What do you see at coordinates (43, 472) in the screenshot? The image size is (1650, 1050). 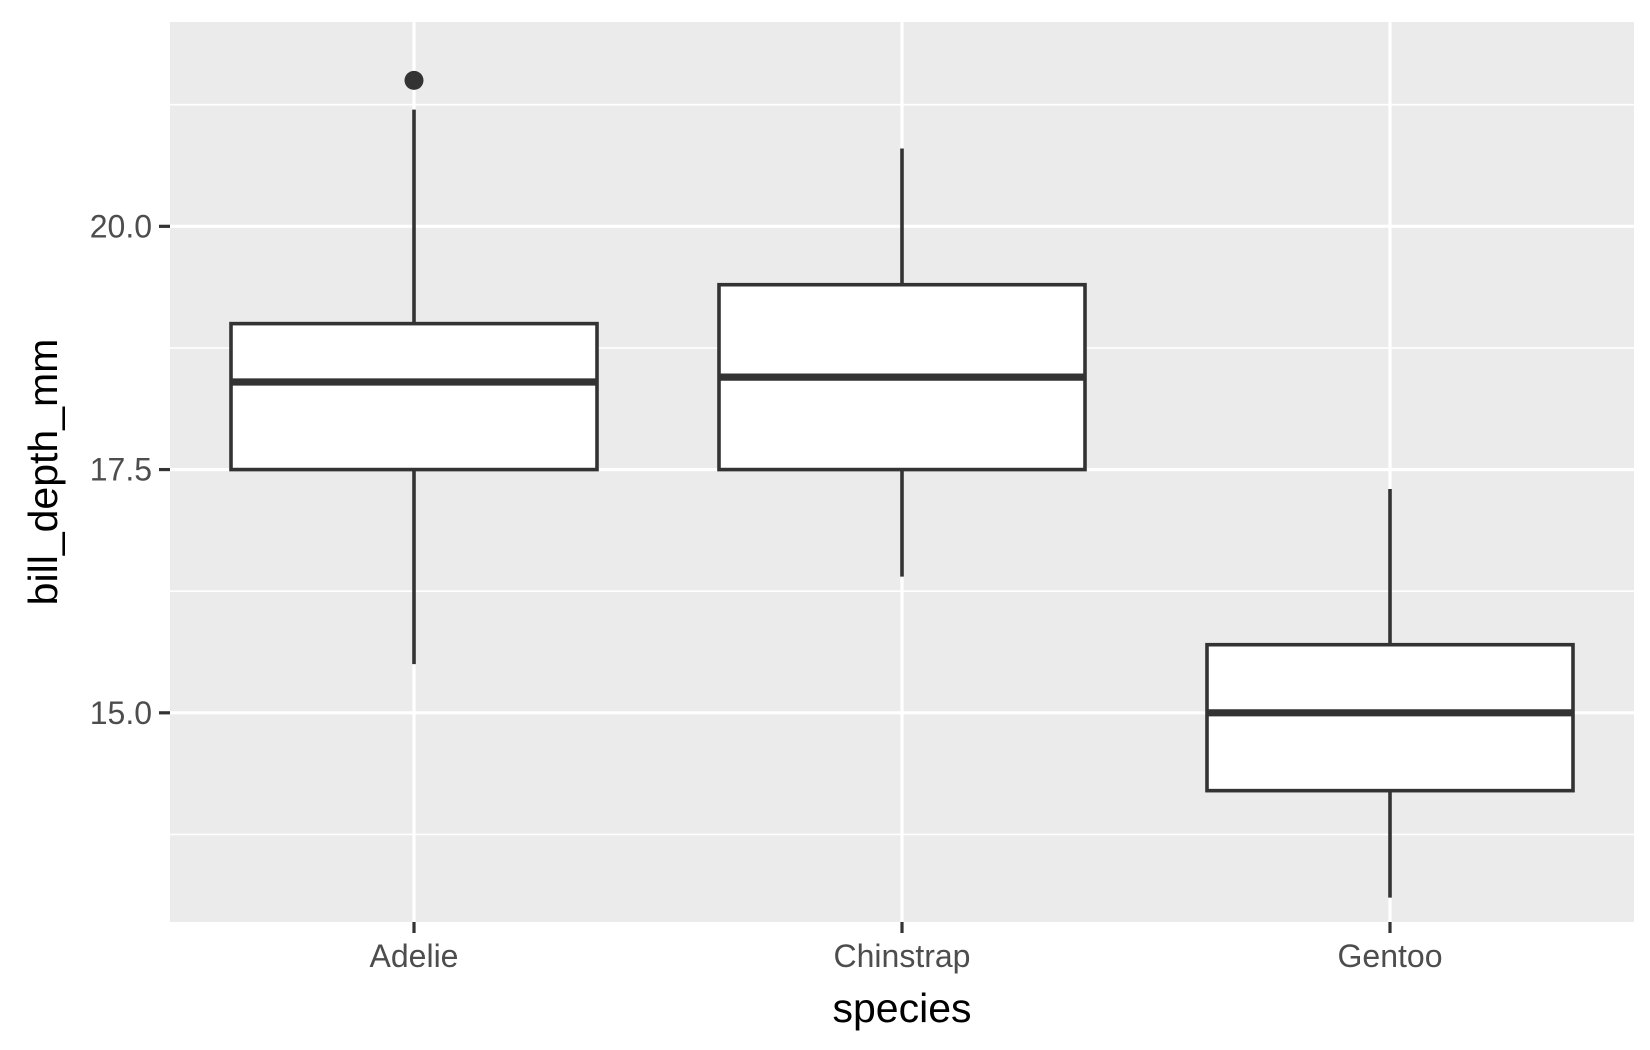 I see `y-axis-title: bill_depth_mm` at bounding box center [43, 472].